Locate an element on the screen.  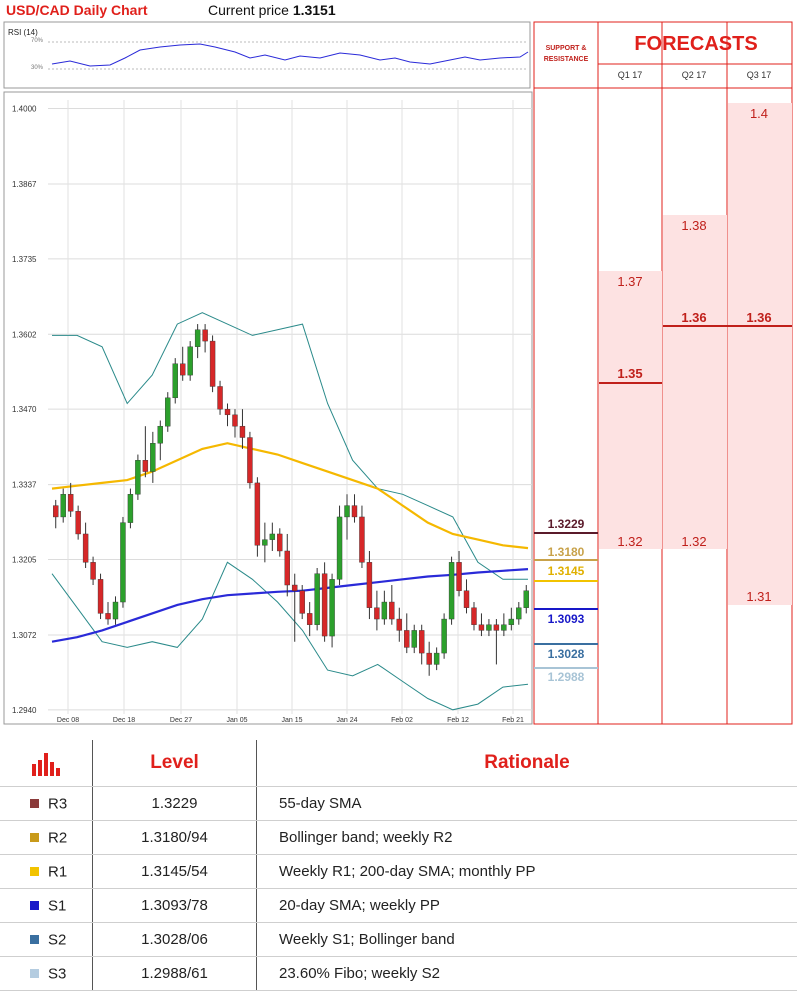
r1-color-swatch is located at coordinates (34, 872).